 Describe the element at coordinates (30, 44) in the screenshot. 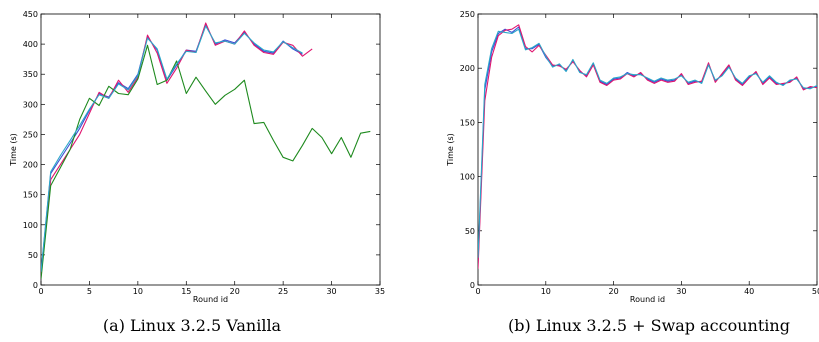

I see `y-tick-label: 400` at that location.